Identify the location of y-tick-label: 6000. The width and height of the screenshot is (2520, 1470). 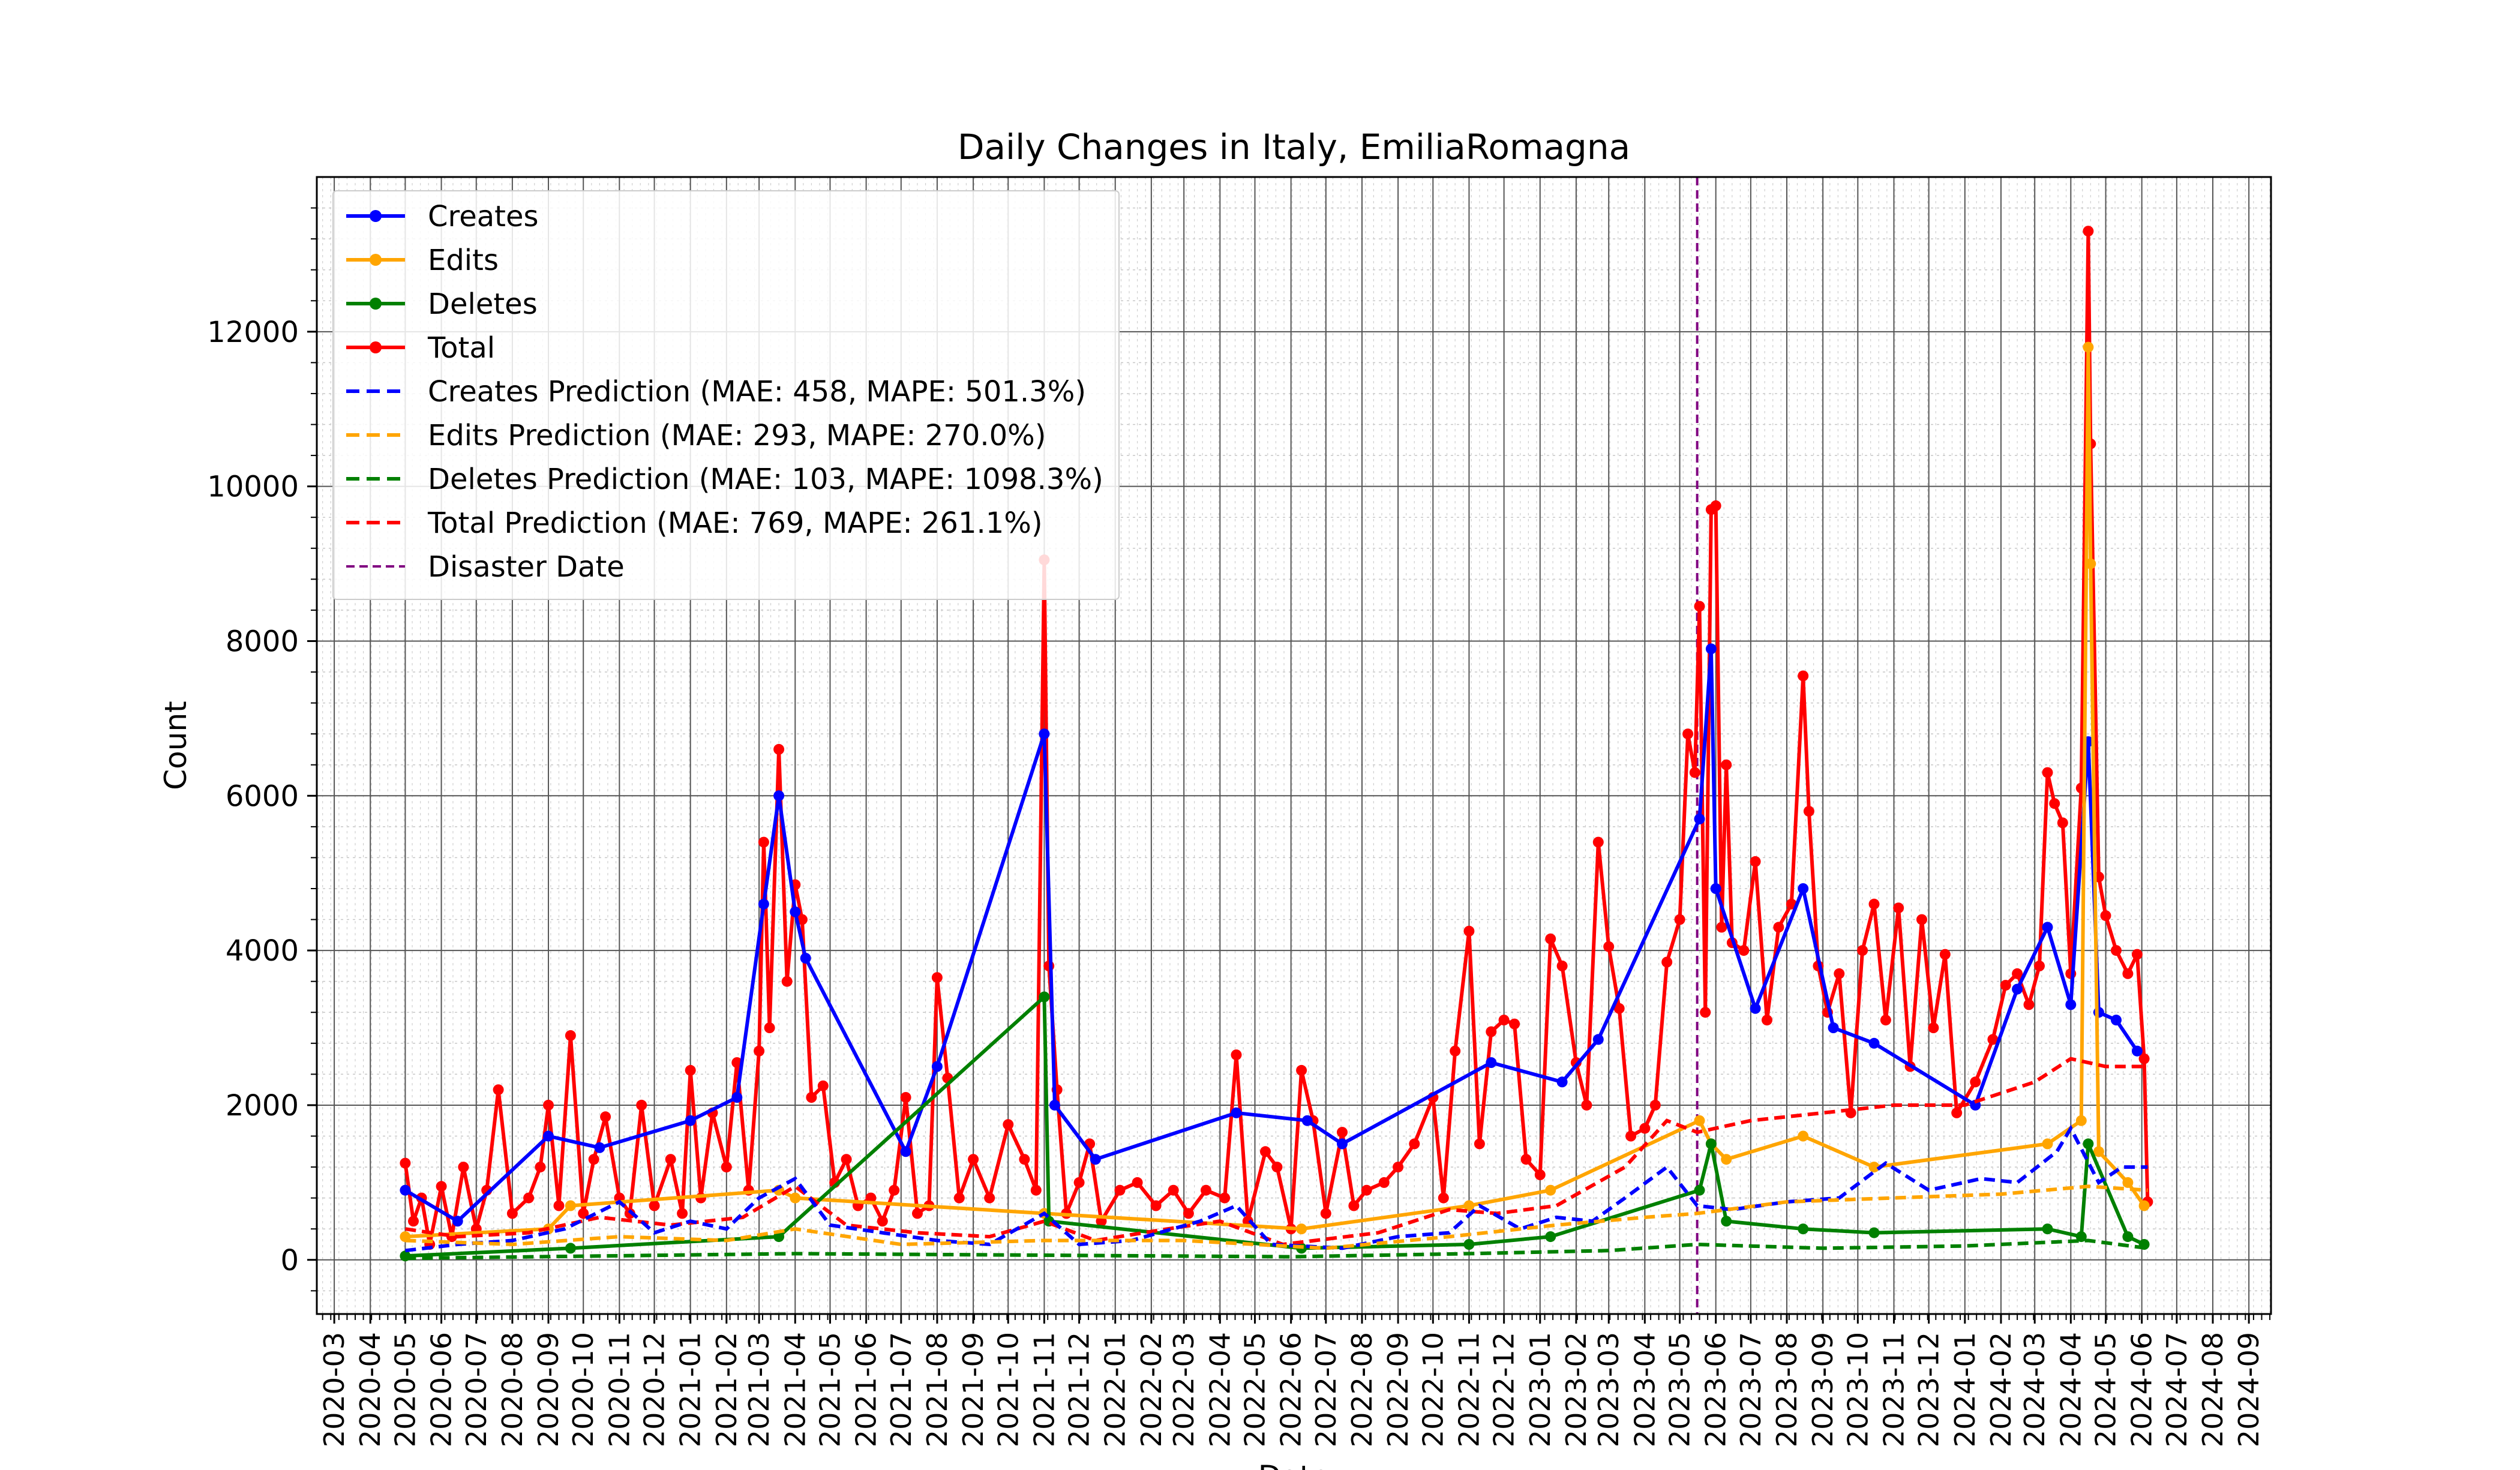
(262, 796).